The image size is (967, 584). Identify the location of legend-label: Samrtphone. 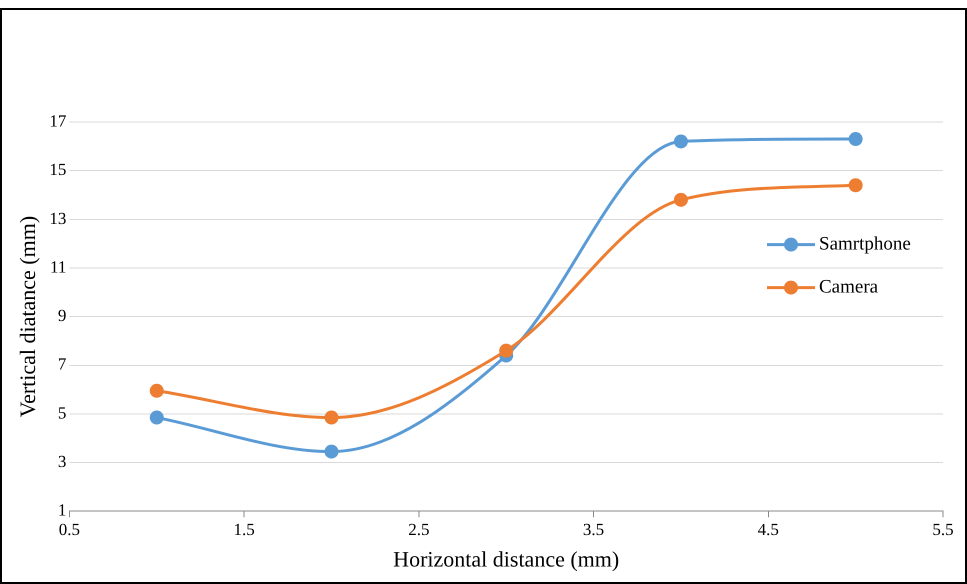
(865, 244).